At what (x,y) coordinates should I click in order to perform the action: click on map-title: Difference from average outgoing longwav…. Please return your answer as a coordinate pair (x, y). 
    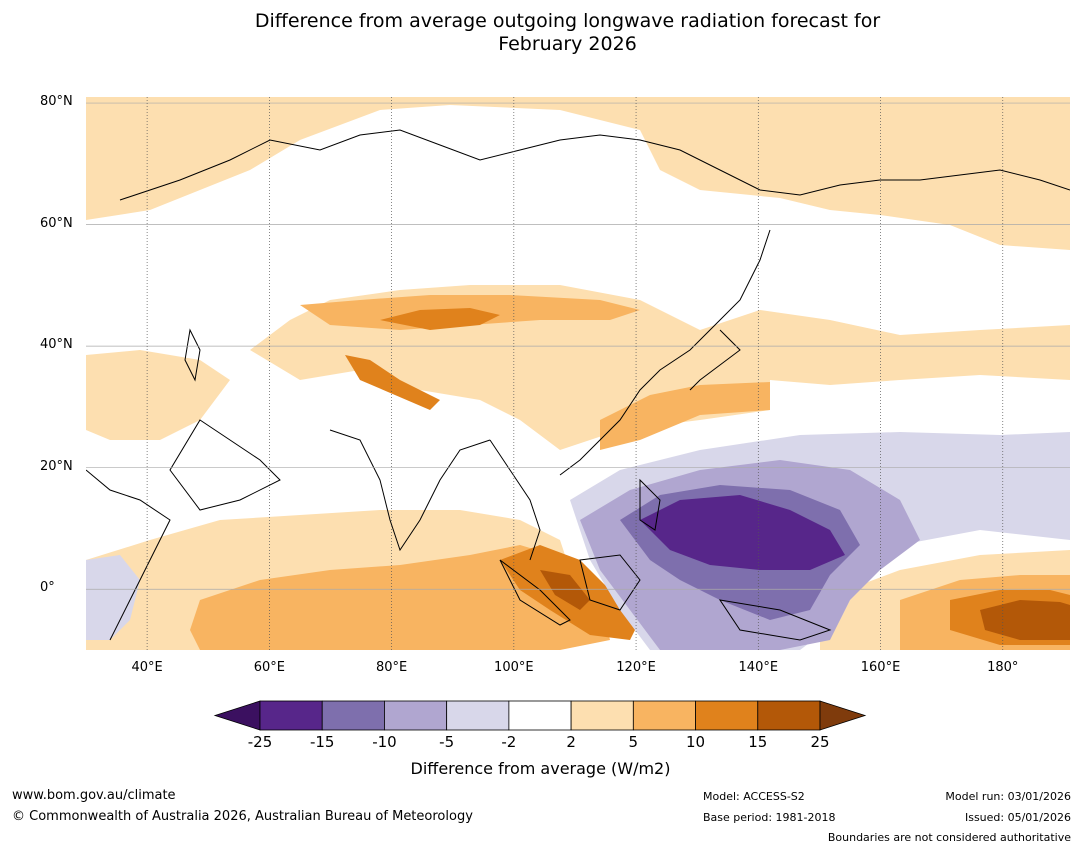
    Looking at the image, I should click on (567, 33).